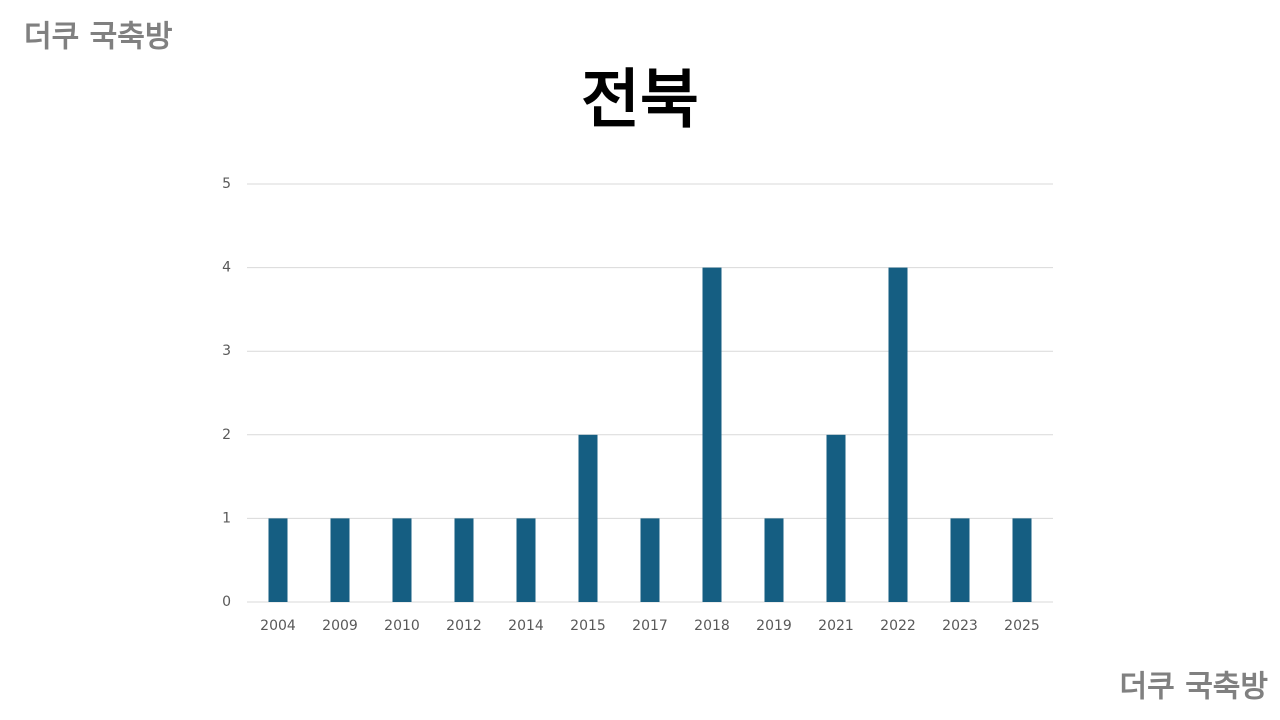 This screenshot has height=720, width=1280. Describe the element at coordinates (640, 101) in the screenshot. I see `chart-title: 전북` at that location.